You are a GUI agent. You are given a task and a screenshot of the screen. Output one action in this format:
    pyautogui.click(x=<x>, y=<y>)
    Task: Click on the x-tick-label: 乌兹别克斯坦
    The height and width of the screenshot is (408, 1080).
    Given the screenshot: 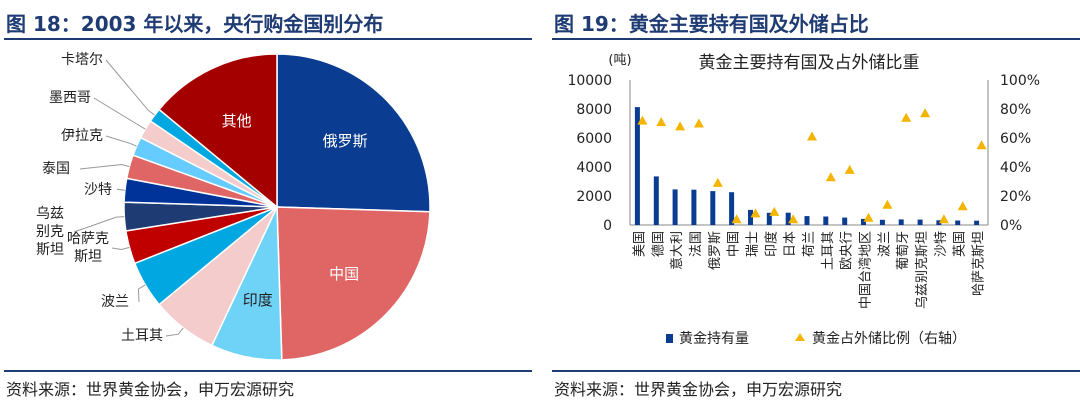 What is the action you would take?
    pyautogui.click(x=922, y=270)
    